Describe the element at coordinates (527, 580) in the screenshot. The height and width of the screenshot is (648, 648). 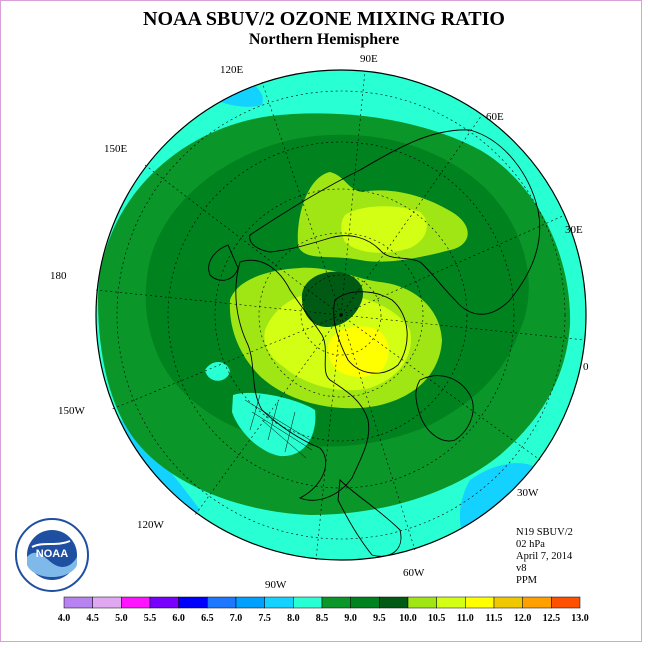
I see `units-label: PPM` at that location.